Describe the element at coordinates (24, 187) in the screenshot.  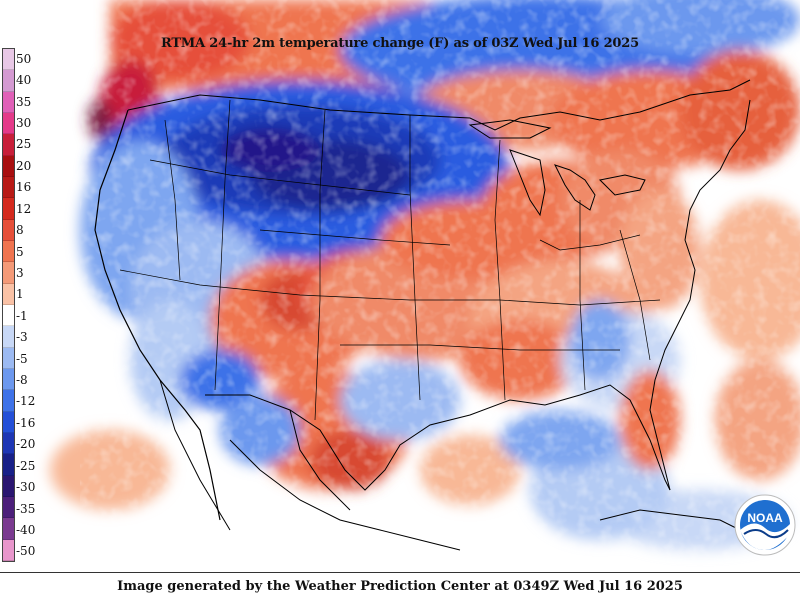
I see `legend-label: 16` at that location.